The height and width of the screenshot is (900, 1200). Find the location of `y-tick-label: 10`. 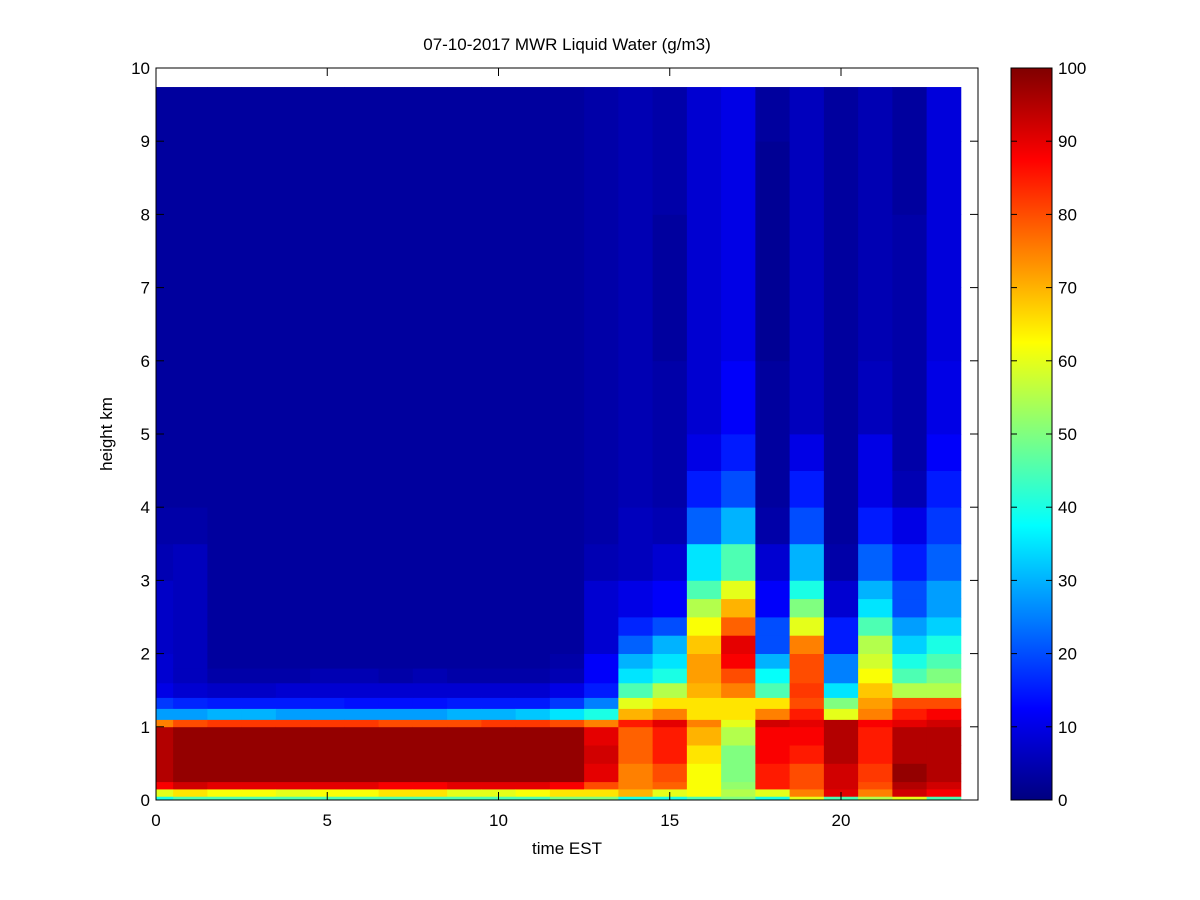

y-tick-label: 10 is located at coordinates (140, 68).